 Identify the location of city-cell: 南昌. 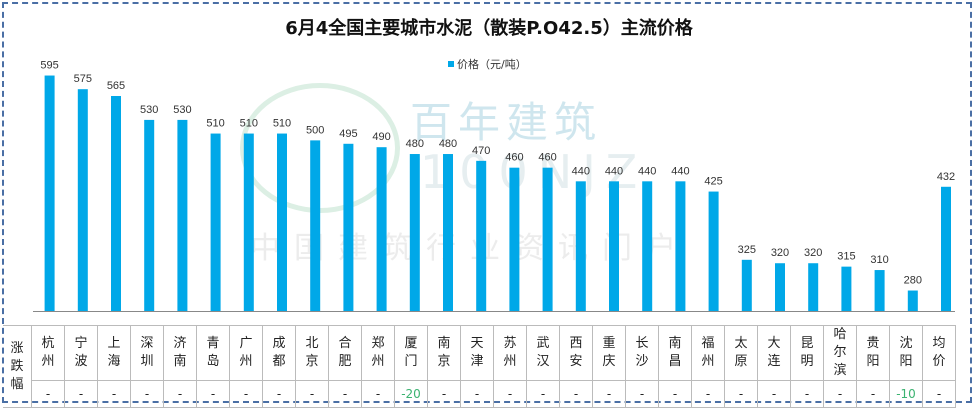
(675, 353).